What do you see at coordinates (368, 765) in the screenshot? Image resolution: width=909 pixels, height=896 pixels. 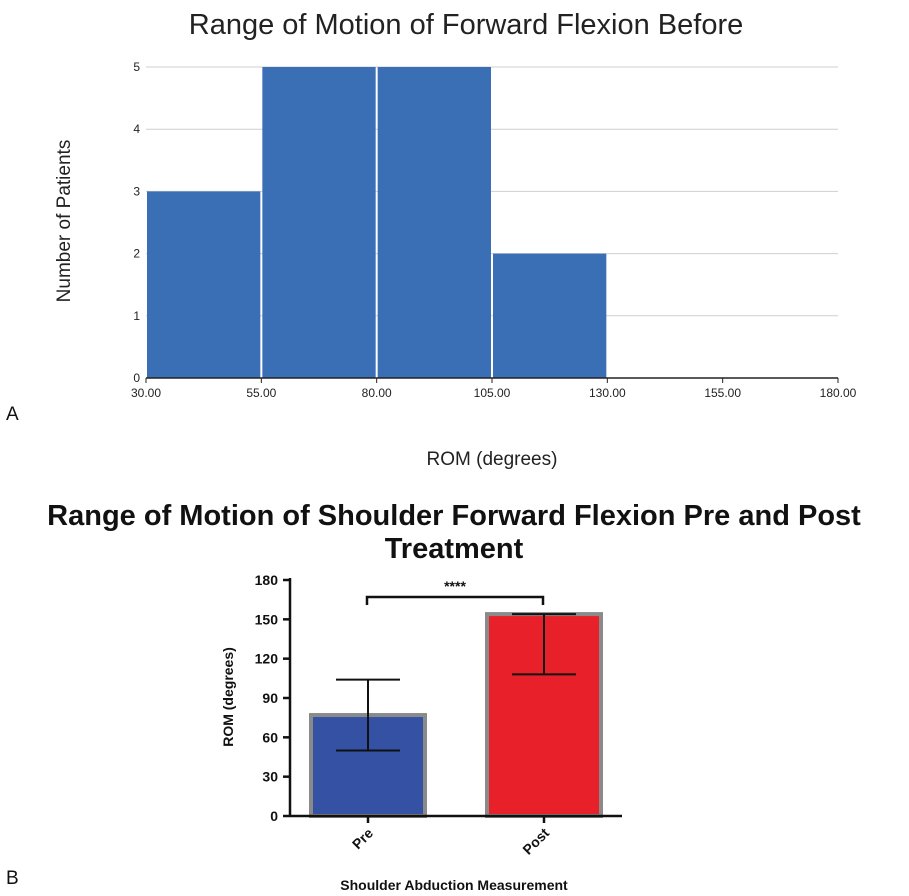 I see `bar-pre` at bounding box center [368, 765].